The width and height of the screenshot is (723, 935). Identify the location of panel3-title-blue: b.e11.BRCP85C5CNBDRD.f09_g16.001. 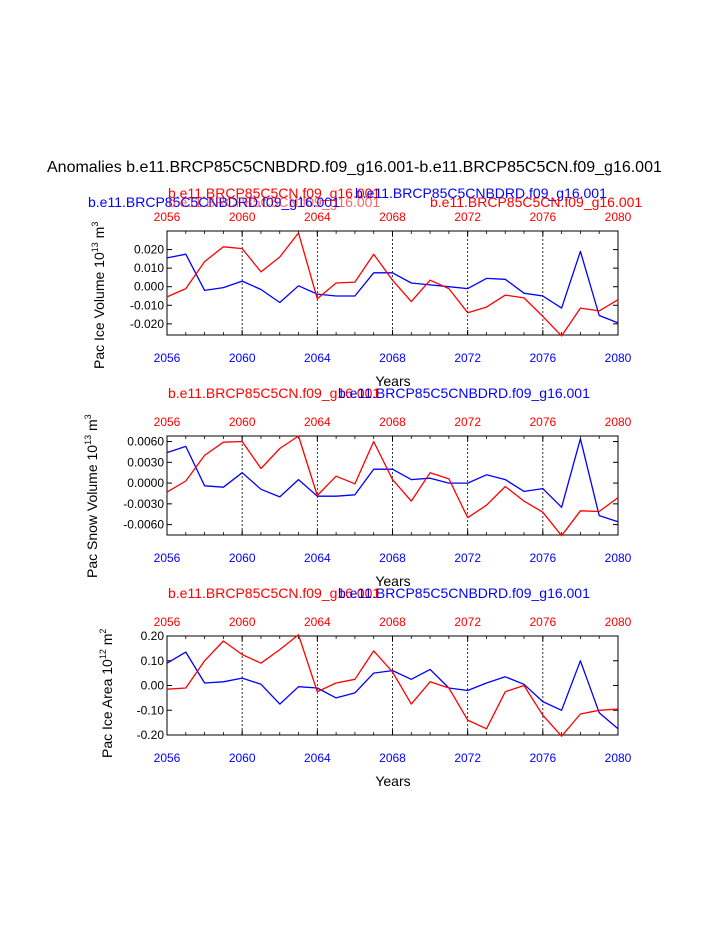
(464, 593).